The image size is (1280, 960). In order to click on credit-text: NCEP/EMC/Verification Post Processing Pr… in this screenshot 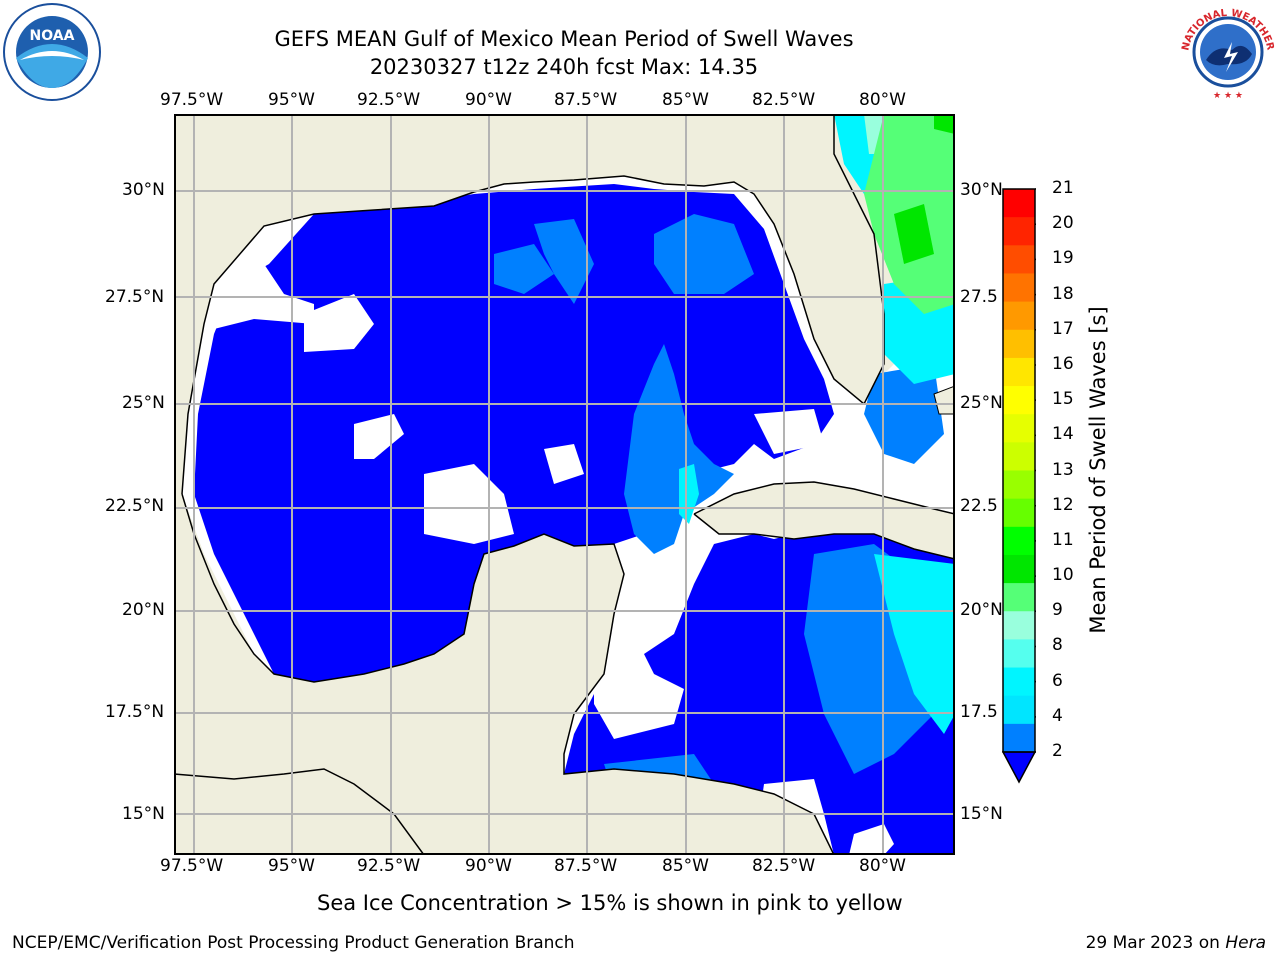, I will do `click(293, 943)`.